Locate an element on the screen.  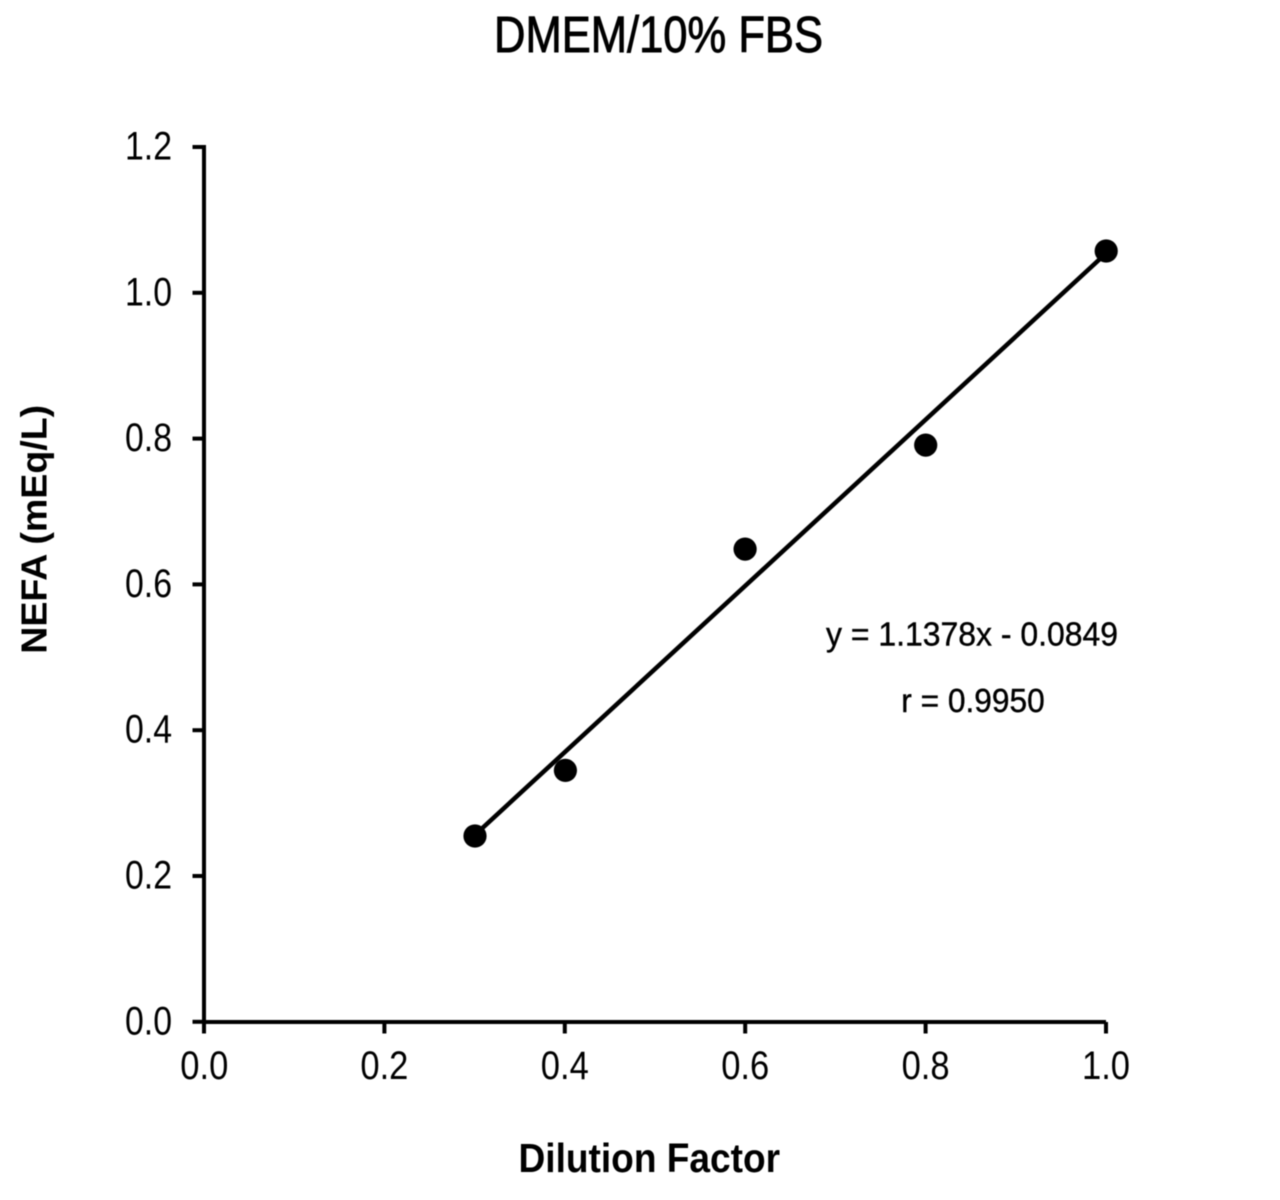
svg-text: r = 0.9950 is located at coordinates (972, 701).